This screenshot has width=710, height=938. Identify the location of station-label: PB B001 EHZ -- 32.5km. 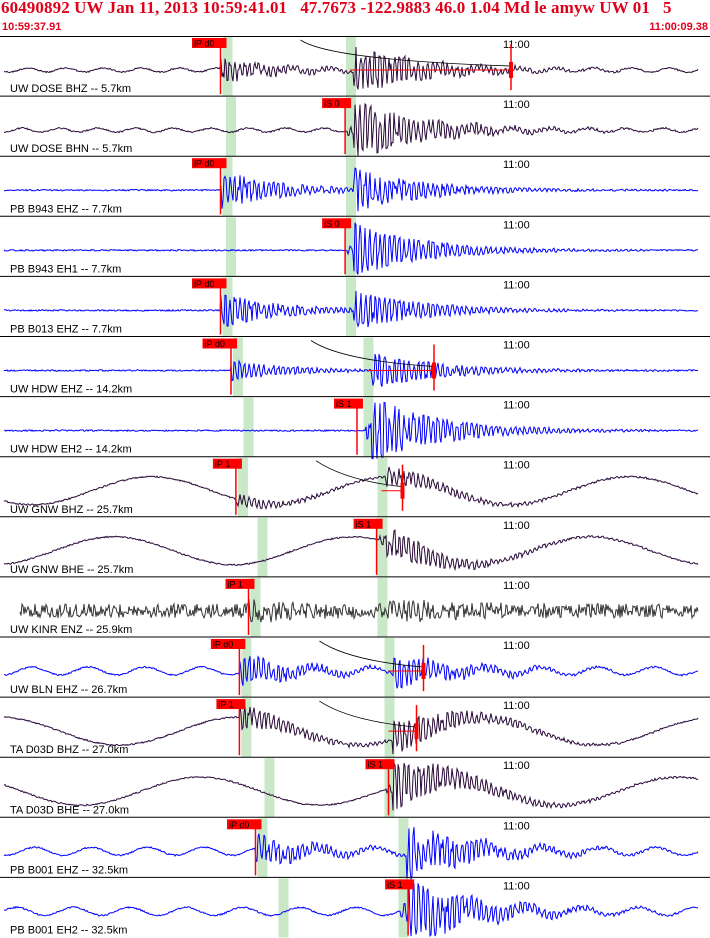
(69, 870).